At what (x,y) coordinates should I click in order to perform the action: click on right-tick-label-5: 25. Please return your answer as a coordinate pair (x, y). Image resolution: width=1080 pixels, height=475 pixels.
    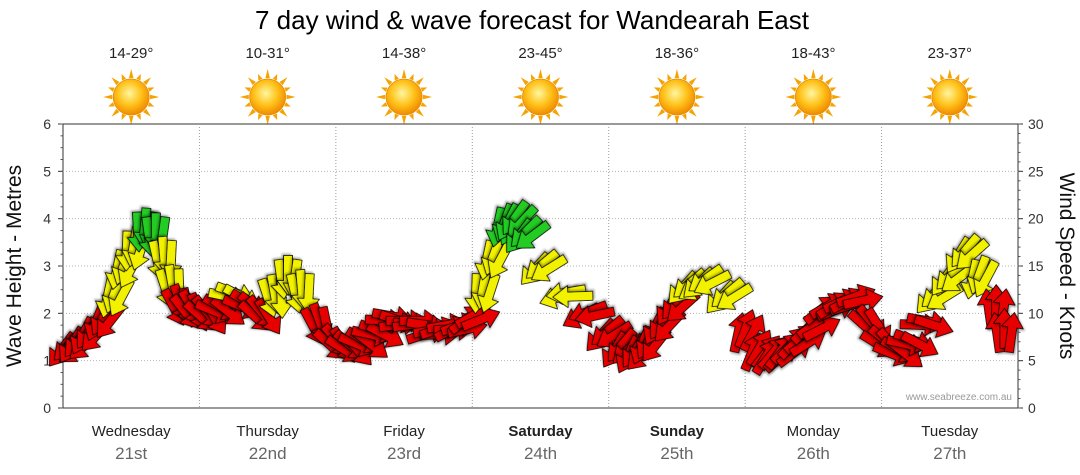
    Looking at the image, I should click on (1036, 171).